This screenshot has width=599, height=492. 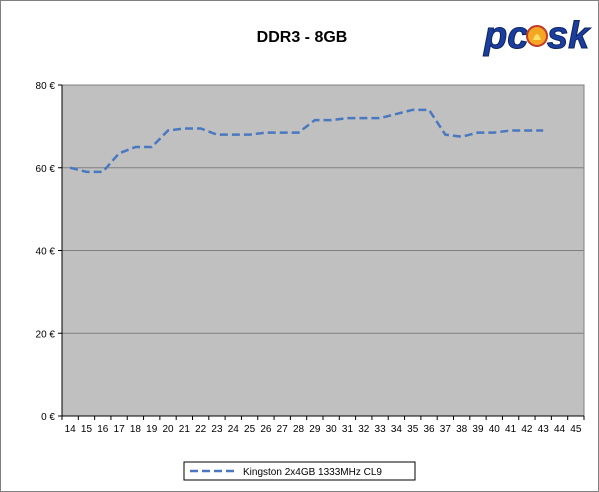 What do you see at coordinates (544, 429) in the screenshot?
I see `x-tick-label: 43` at bounding box center [544, 429].